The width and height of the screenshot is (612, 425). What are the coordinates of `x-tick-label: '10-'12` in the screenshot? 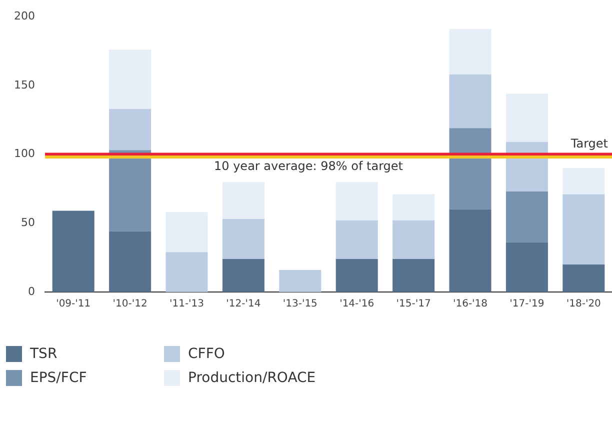 It's located at (130, 304).